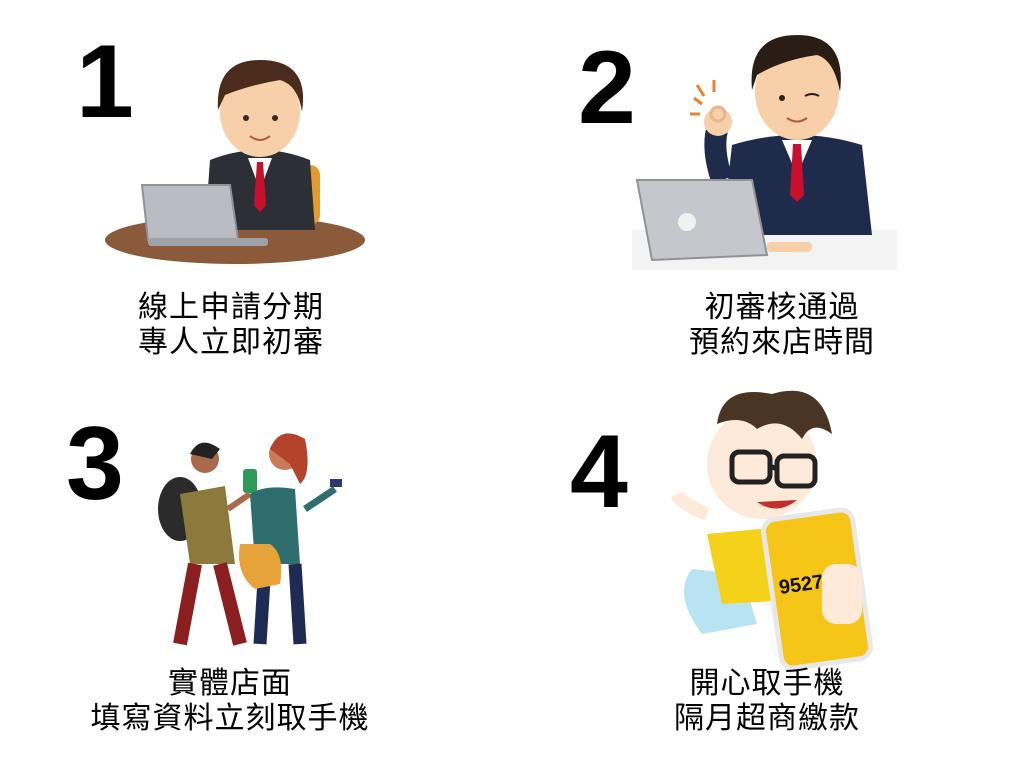  I want to click on caption-line-1: 實體店面, so click(230, 683).